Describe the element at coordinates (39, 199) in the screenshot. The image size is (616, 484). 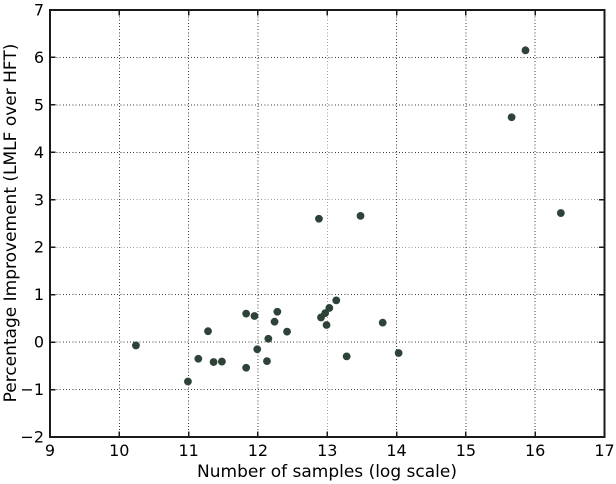
I see `y-tick-label: 3` at that location.